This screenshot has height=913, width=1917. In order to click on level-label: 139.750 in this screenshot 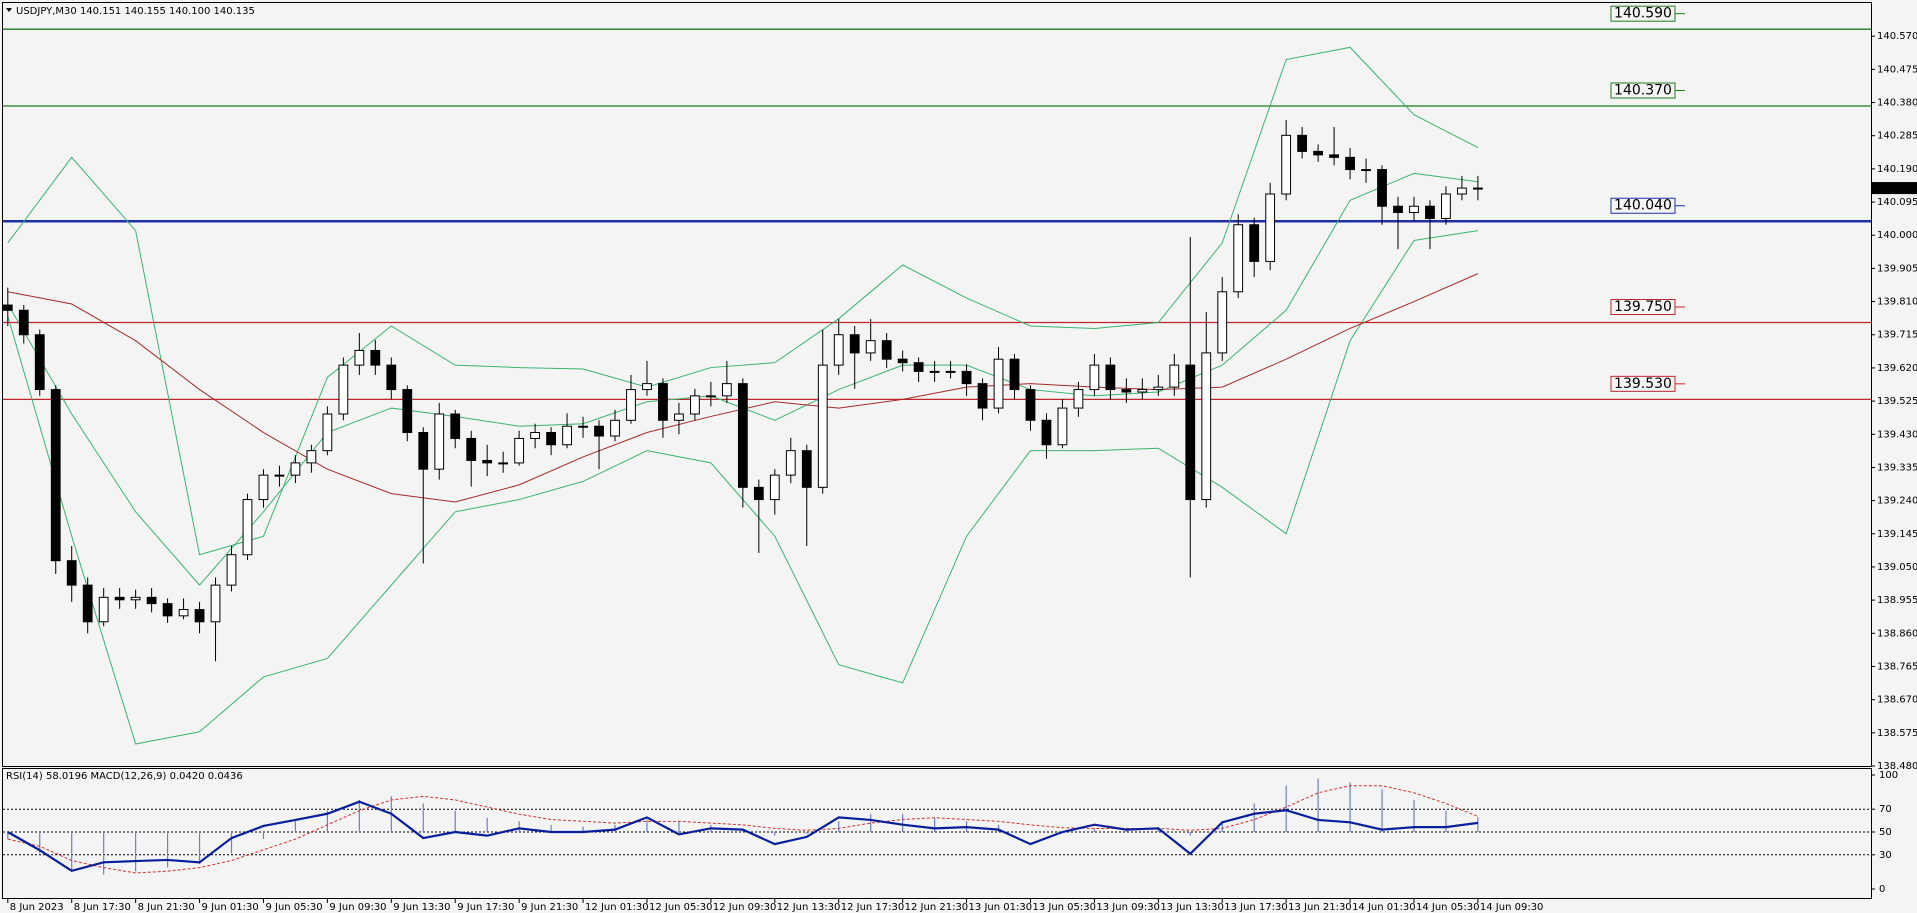, I will do `click(1643, 307)`.